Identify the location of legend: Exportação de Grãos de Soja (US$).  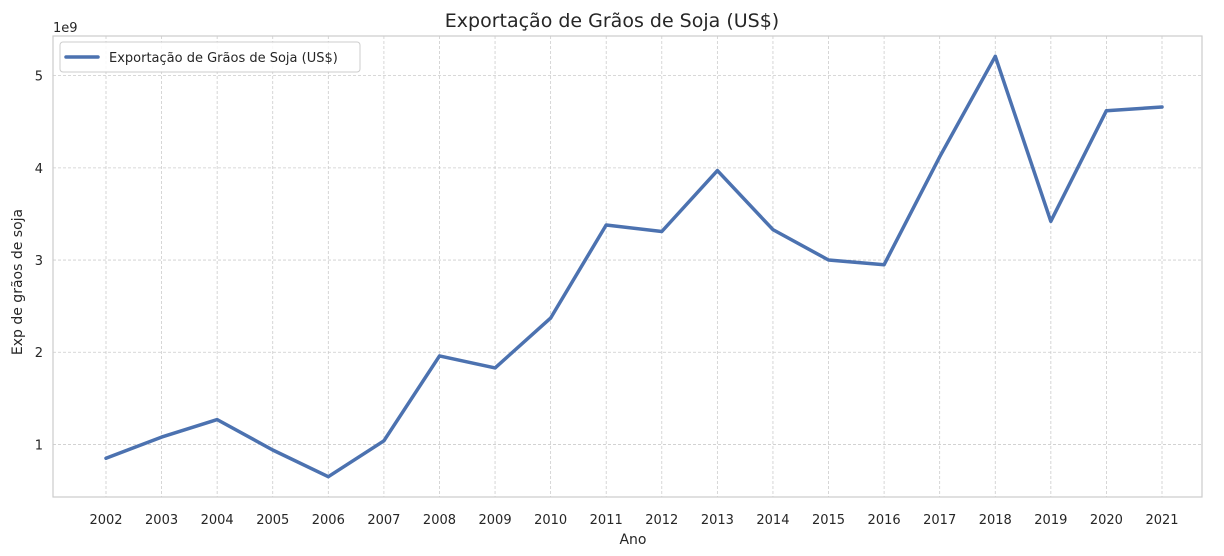
(210, 57).